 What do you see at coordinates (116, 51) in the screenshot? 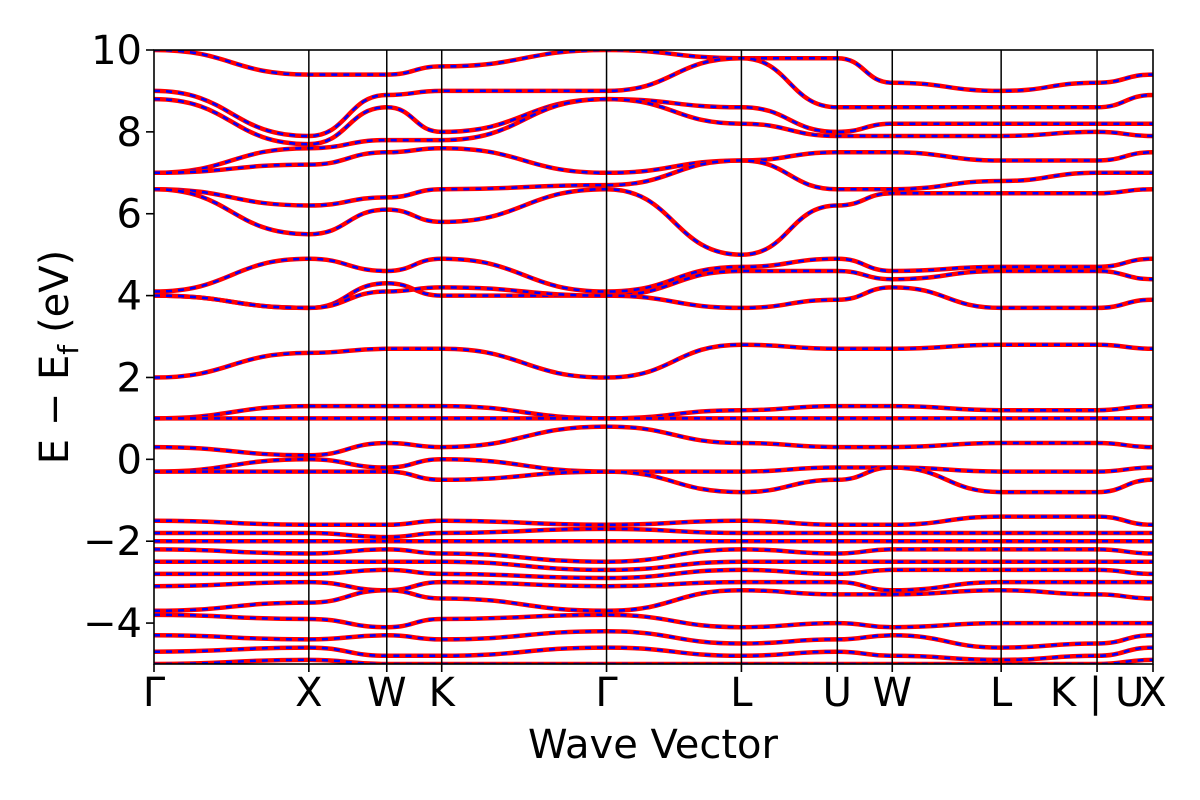
I see `y-tick-label: 10` at bounding box center [116, 51].